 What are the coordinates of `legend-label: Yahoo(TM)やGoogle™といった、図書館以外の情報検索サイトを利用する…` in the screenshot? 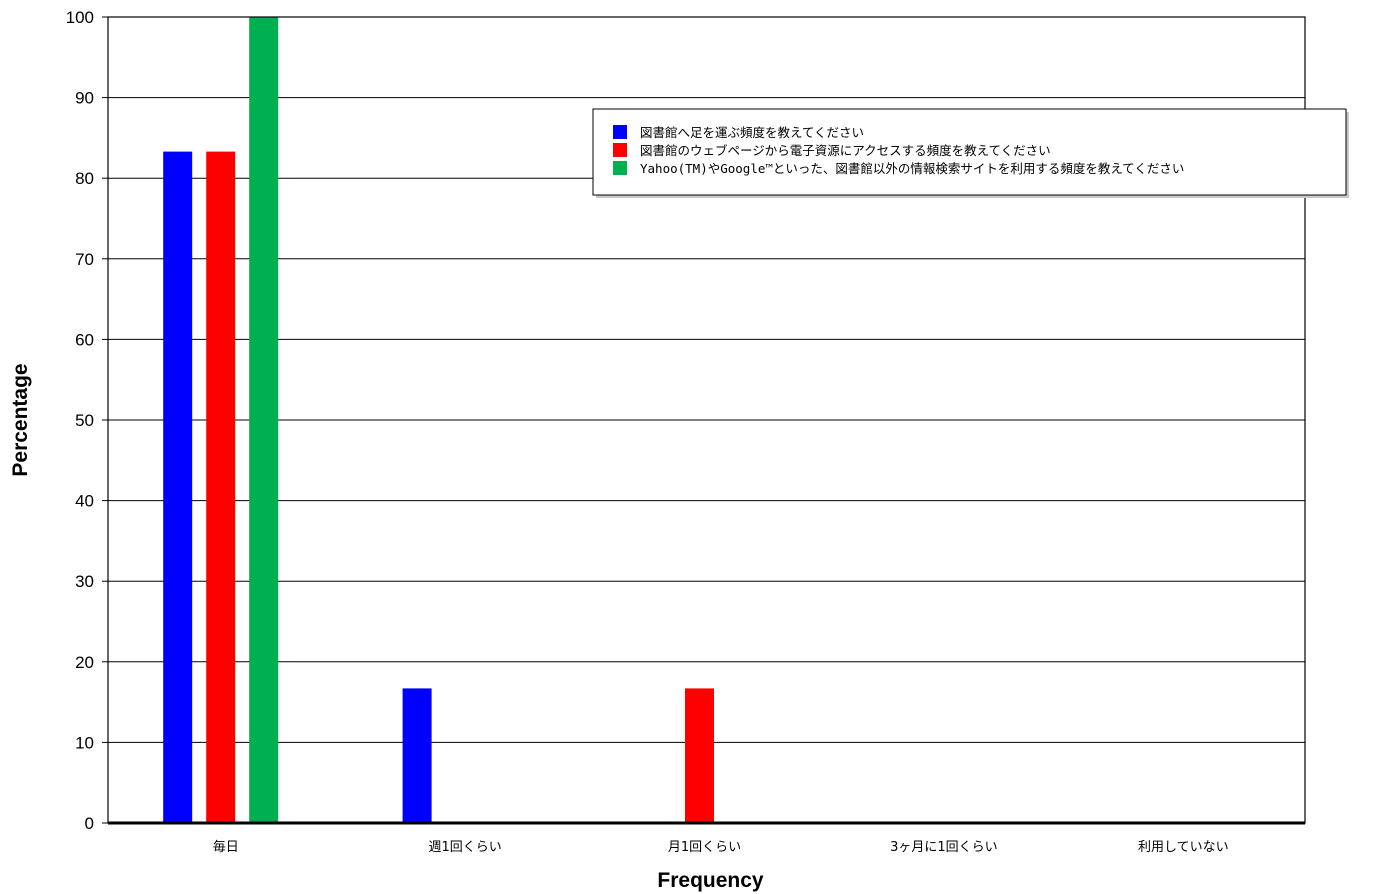 It's located at (912, 168).